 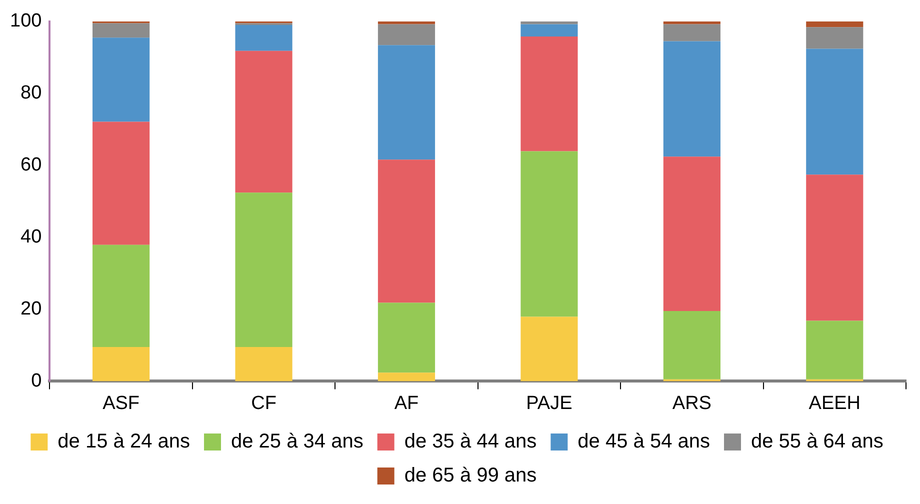 I want to click on y-tick-label: 60, so click(x=31, y=165).